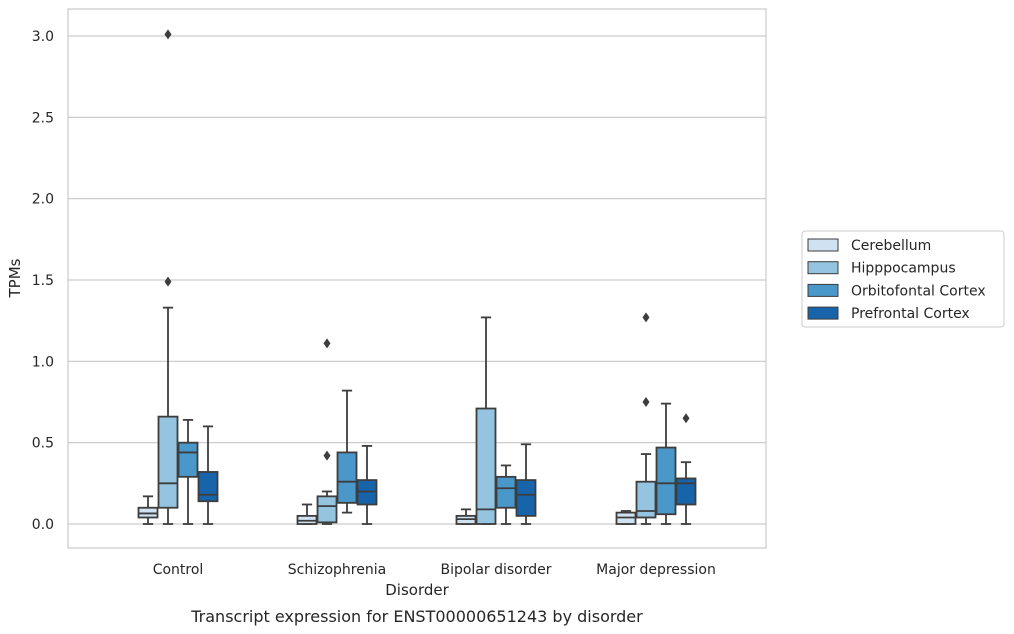  I want to click on box-prefrontal-cortex-bipolar-disorder, so click(526, 484).